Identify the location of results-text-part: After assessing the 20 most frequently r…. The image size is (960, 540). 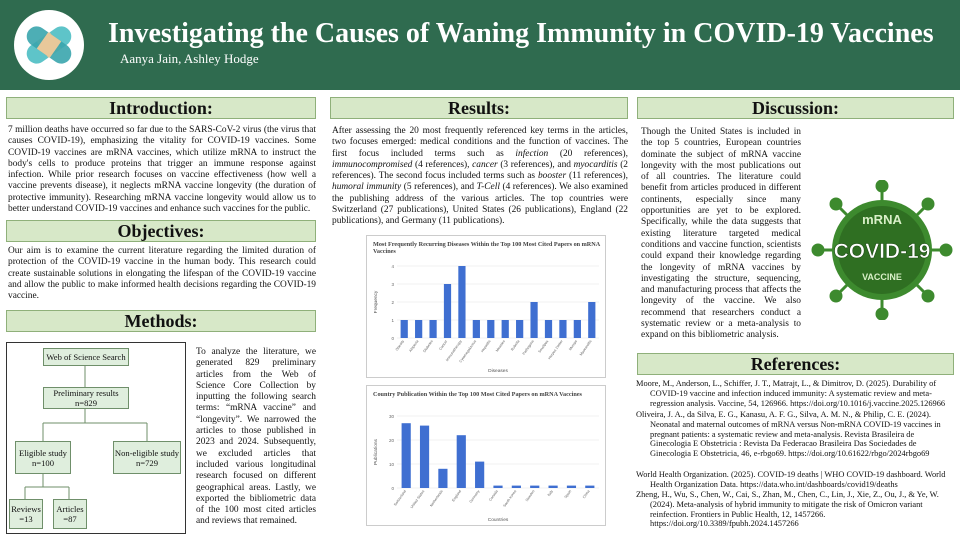
(480, 142).